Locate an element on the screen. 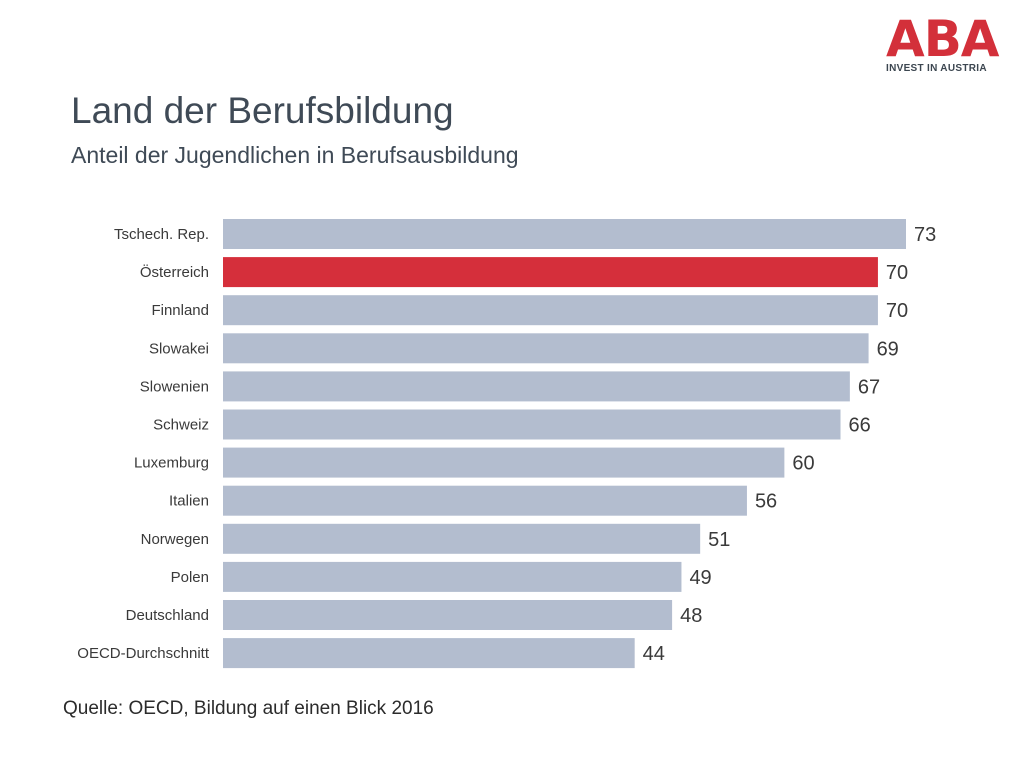  bar-row: Italien 56 is located at coordinates (473, 500).